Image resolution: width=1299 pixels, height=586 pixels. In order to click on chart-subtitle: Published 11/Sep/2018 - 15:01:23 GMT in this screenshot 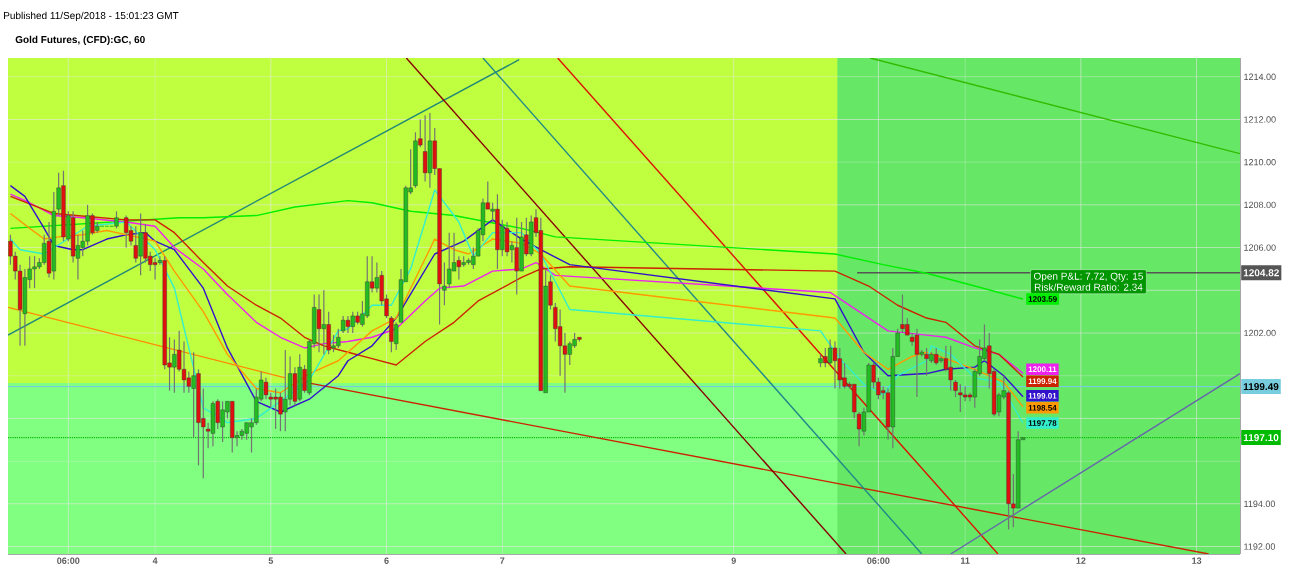, I will do `click(91, 16)`.